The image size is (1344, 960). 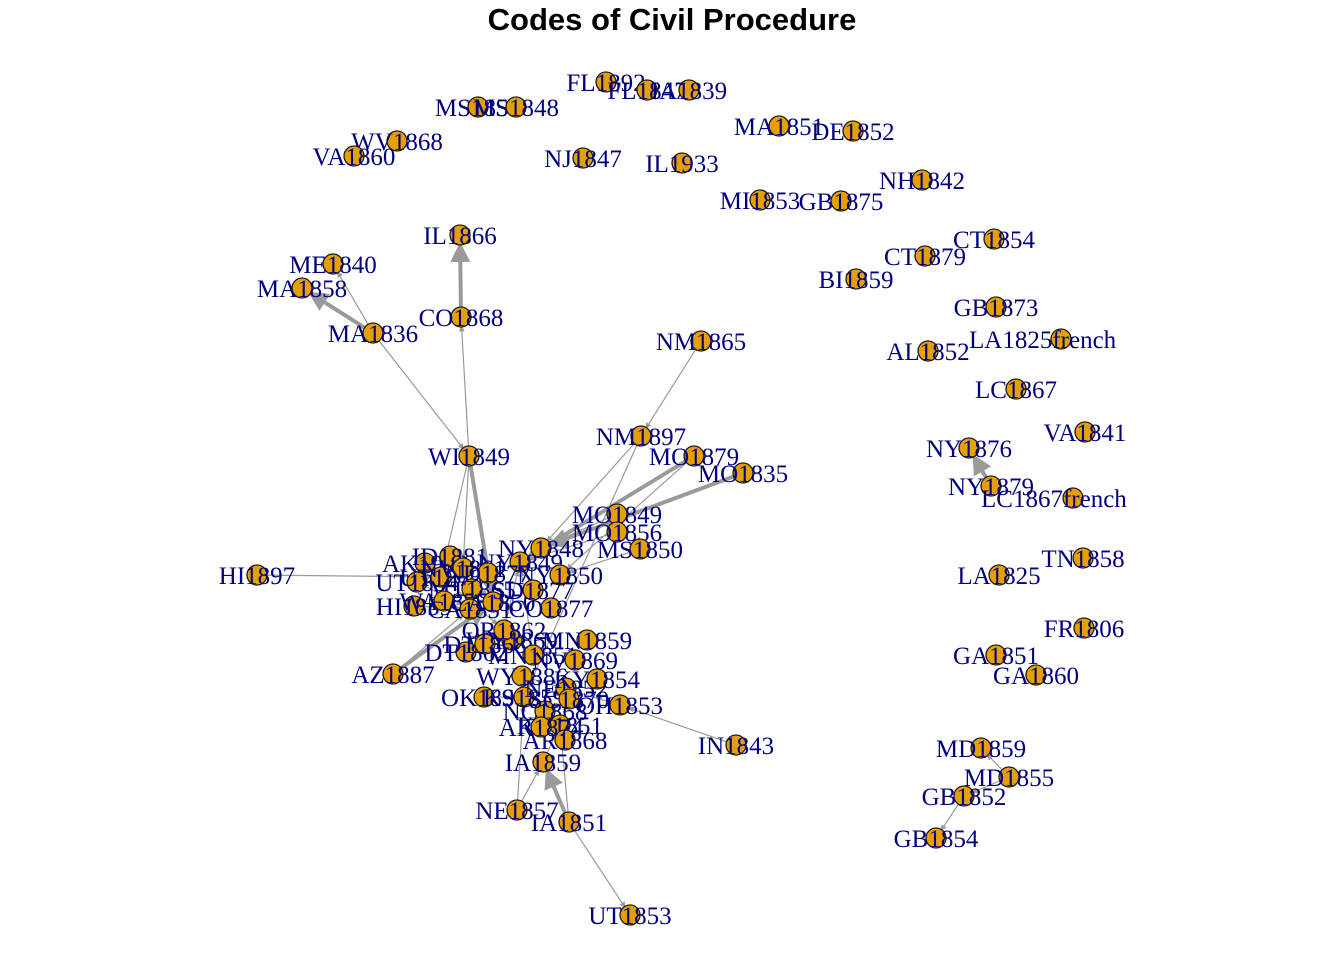 What do you see at coordinates (421, 394) in the screenshot?
I see `edge-MA1836-WI1849` at bounding box center [421, 394].